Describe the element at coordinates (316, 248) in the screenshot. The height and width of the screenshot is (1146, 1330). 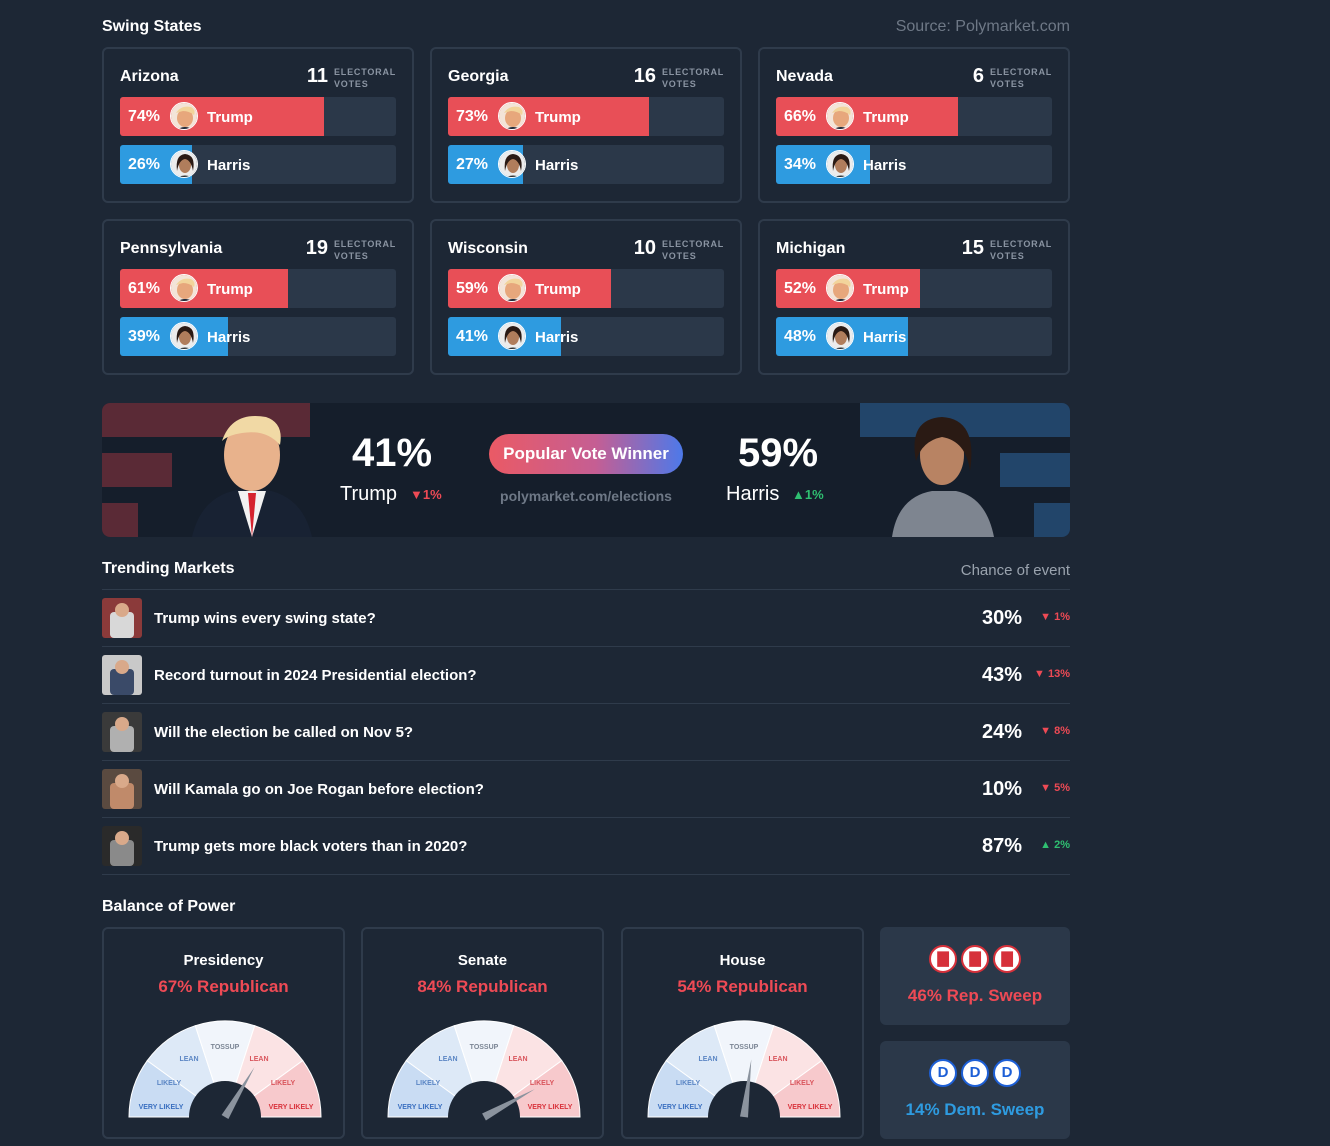
I see `electoral-votes-count: 19` at that location.